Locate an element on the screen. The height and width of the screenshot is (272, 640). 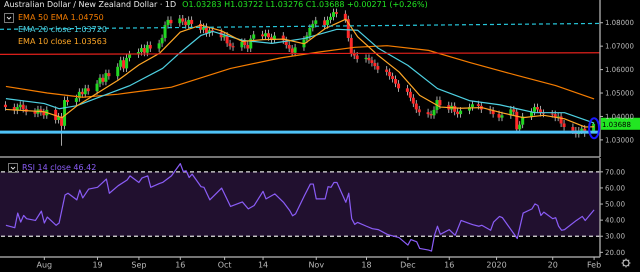
x-tick-label: Nov is located at coordinates (316, 265).